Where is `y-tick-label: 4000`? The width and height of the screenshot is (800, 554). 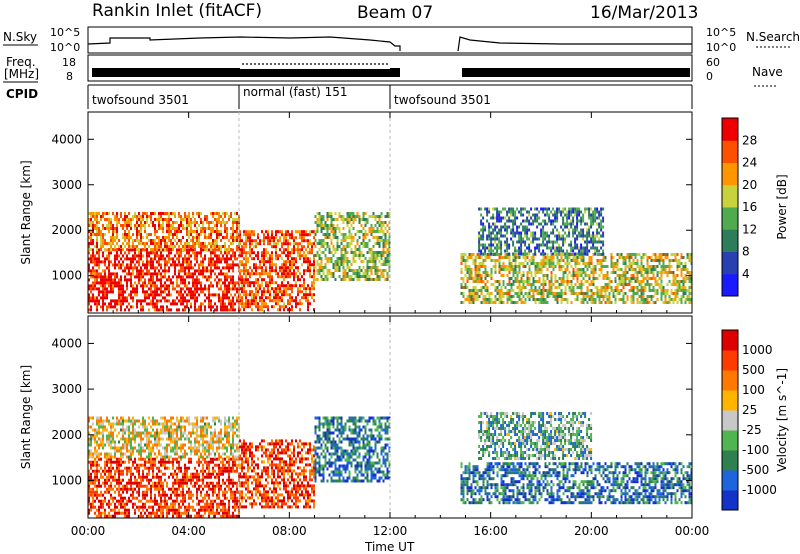
y-tick-label: 4000 is located at coordinates (66, 139).